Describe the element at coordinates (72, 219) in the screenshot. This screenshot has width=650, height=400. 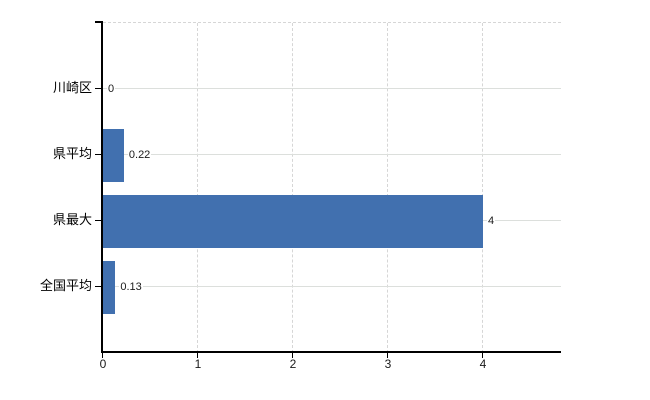
I see `category-label: 県最大` at that location.